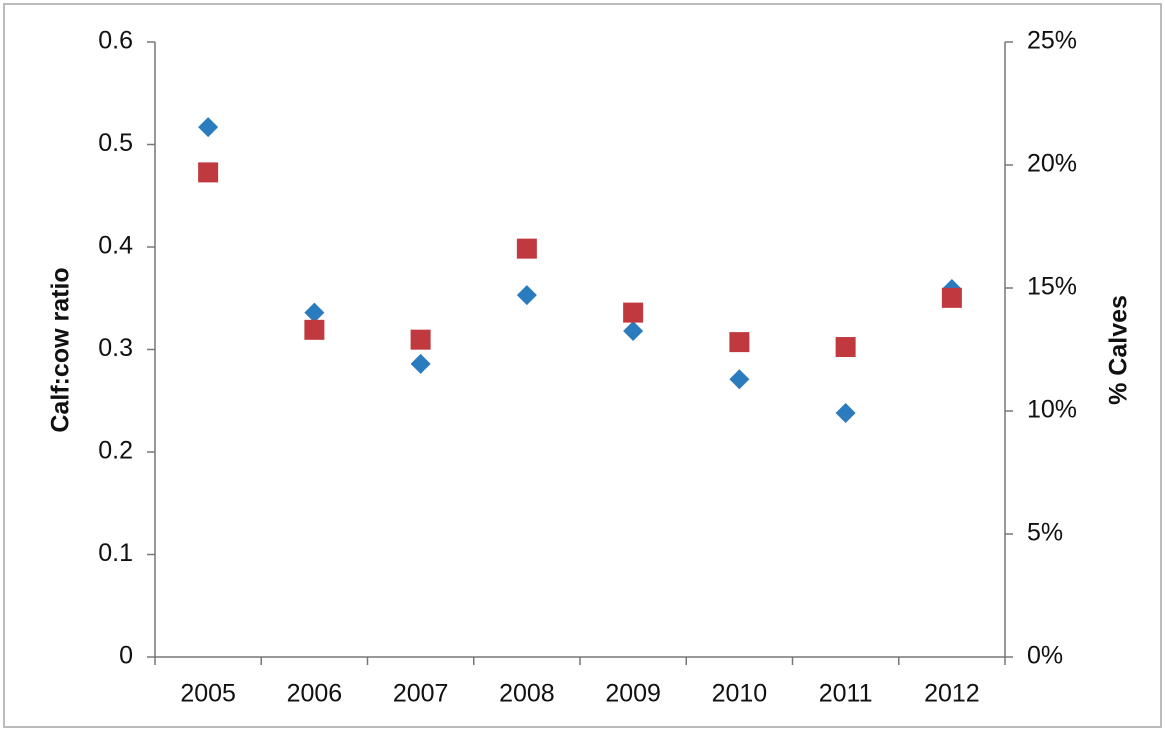 This screenshot has height=731, width=1165. Describe the element at coordinates (527, 694) in the screenshot. I see `x-tick-label: 2008` at that location.